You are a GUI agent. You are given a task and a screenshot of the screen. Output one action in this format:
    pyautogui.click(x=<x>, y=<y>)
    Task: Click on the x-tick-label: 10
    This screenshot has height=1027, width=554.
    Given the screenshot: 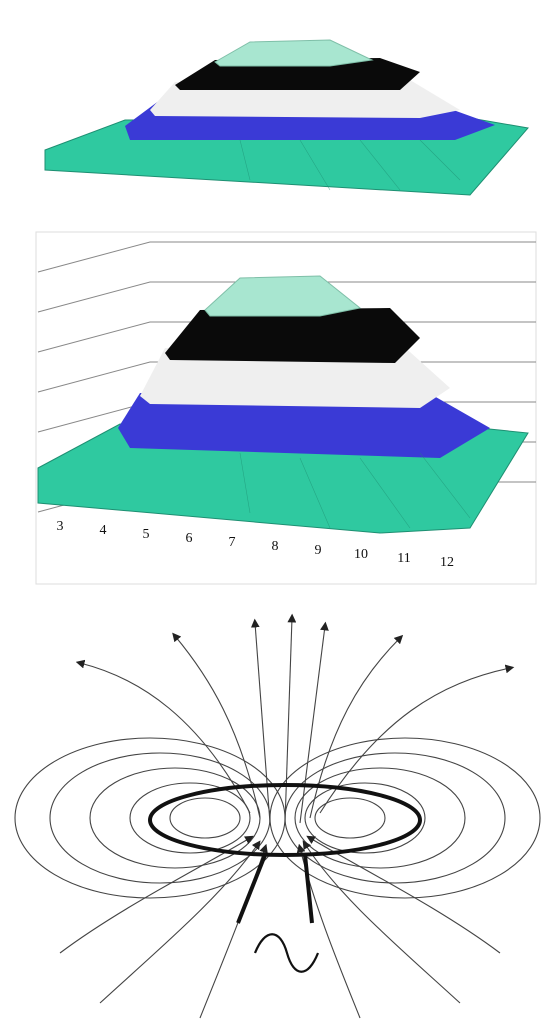 What is the action you would take?
    pyautogui.click(x=361, y=554)
    